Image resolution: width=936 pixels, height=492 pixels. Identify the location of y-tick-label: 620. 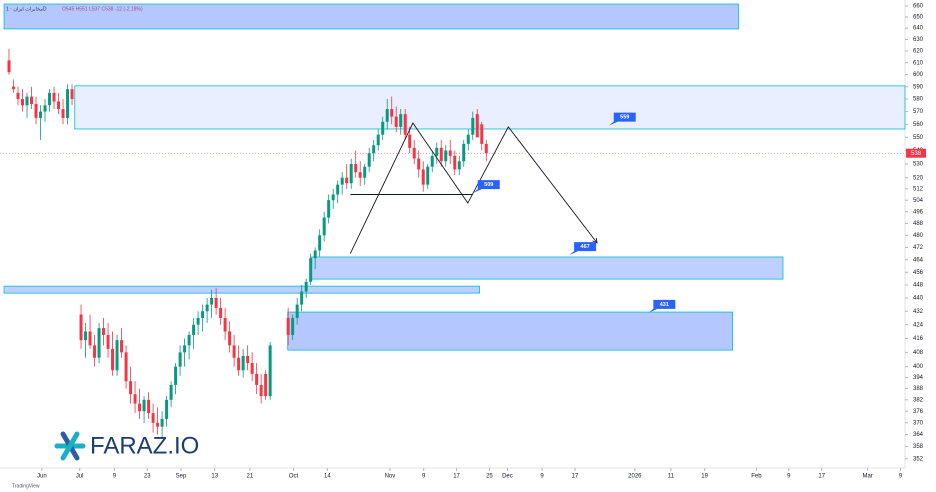
(918, 52).